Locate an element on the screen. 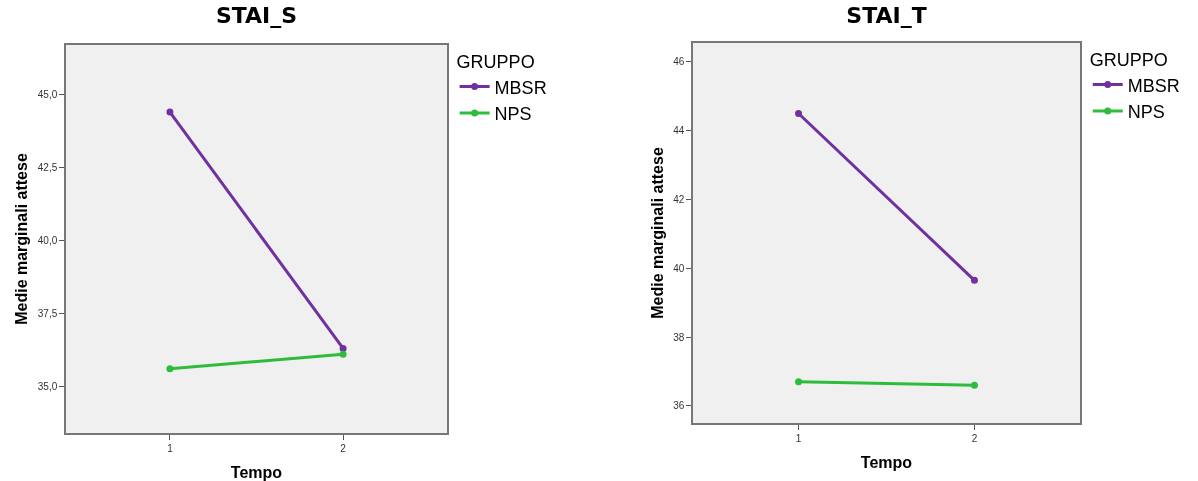  chart-title: STAI_S is located at coordinates (256, 15).